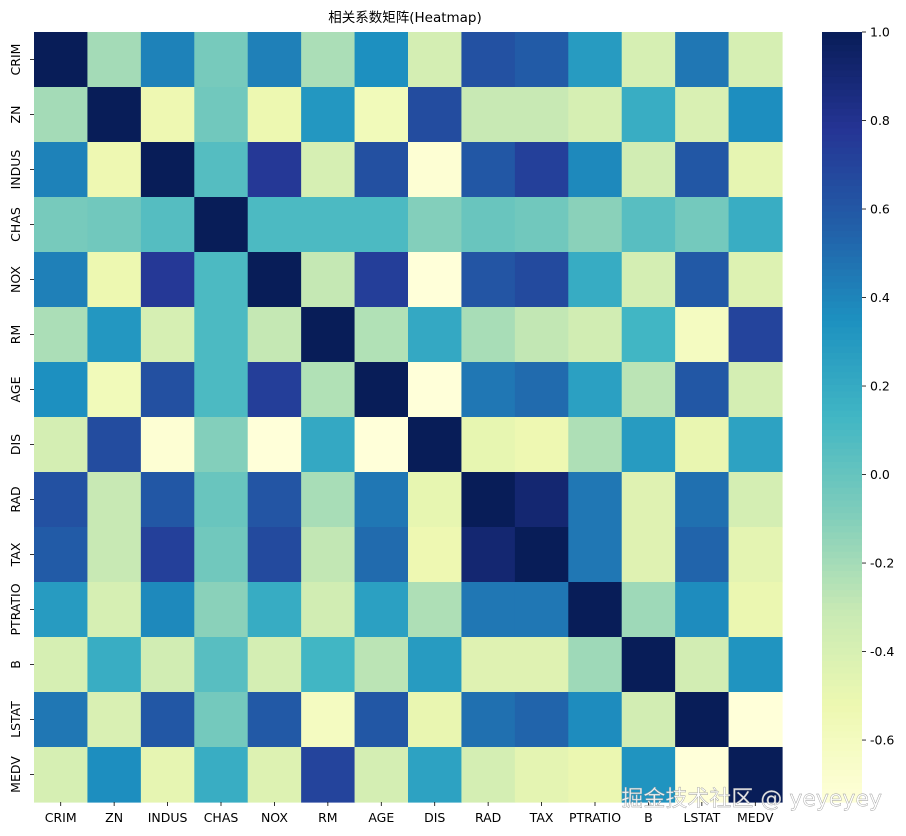  Describe the element at coordinates (648, 225) in the screenshot. I see `heatmap-cell-chas-b` at that location.